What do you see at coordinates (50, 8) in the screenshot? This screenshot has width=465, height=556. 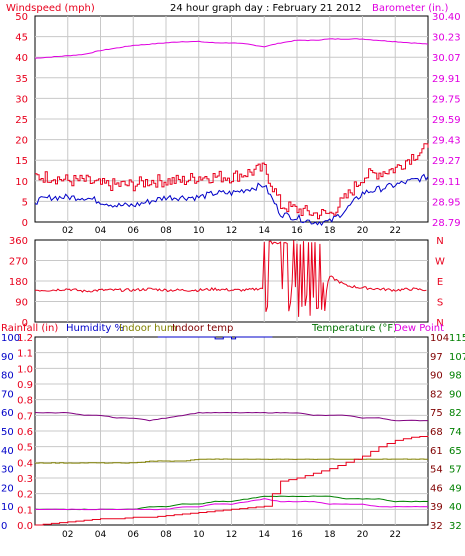 I see `windspeed-axis-label: Windspeed (mph)` at bounding box center [50, 8].